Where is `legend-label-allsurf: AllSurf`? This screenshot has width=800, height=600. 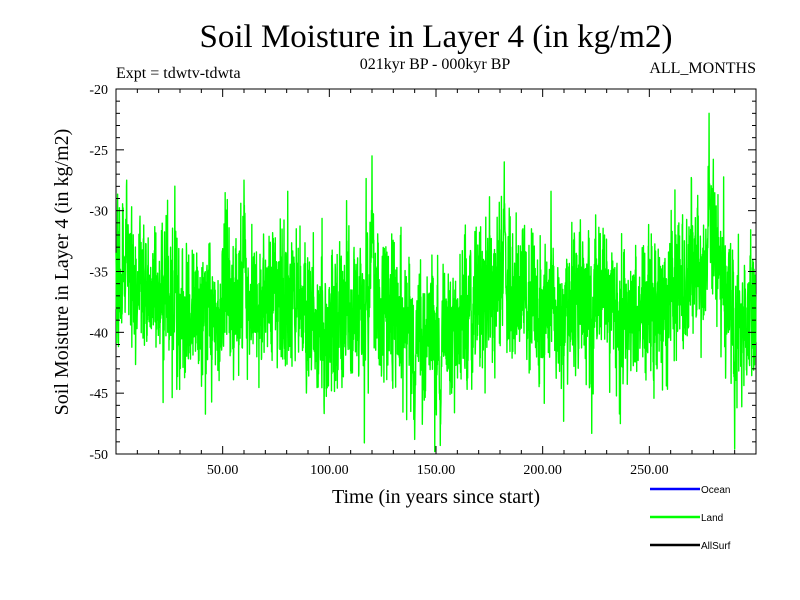 legend-label-allsurf: AllSurf is located at coordinates (716, 546).